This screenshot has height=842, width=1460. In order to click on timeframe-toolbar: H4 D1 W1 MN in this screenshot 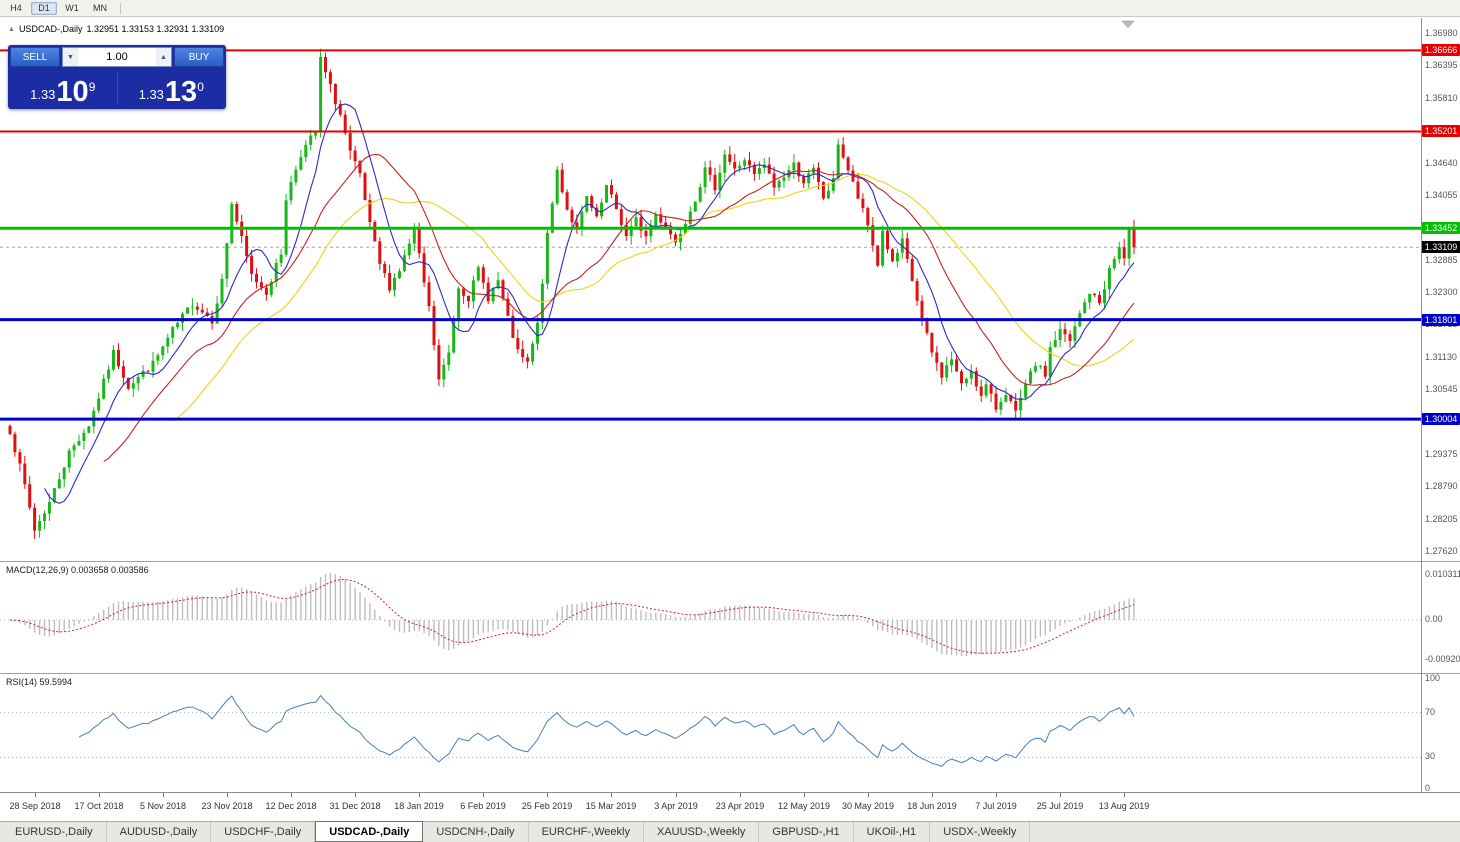, I will do `click(730, 8)`.